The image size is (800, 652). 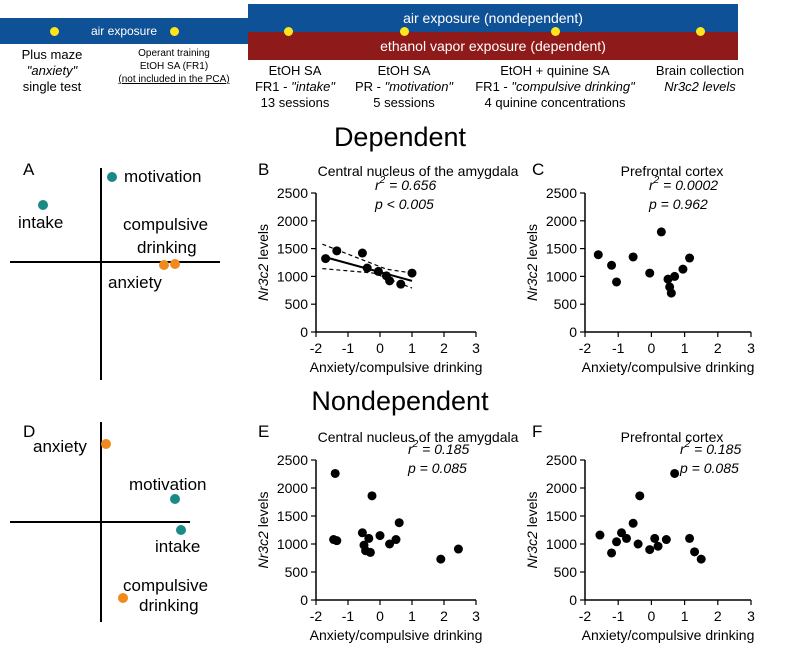 What do you see at coordinates (396, 367) in the screenshot?
I see `x-axis-label: Anxiety/compulsive drinking` at bounding box center [396, 367].